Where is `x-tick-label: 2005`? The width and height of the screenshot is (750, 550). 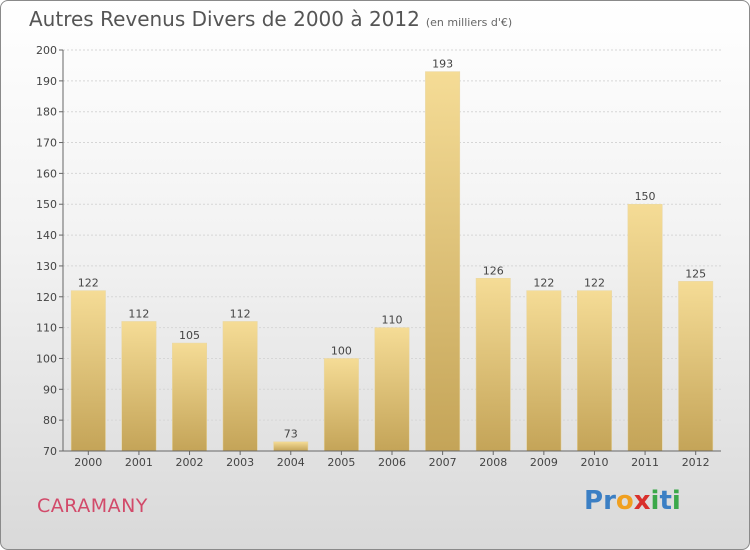
x-tick-label: 2005 is located at coordinates (341, 462).